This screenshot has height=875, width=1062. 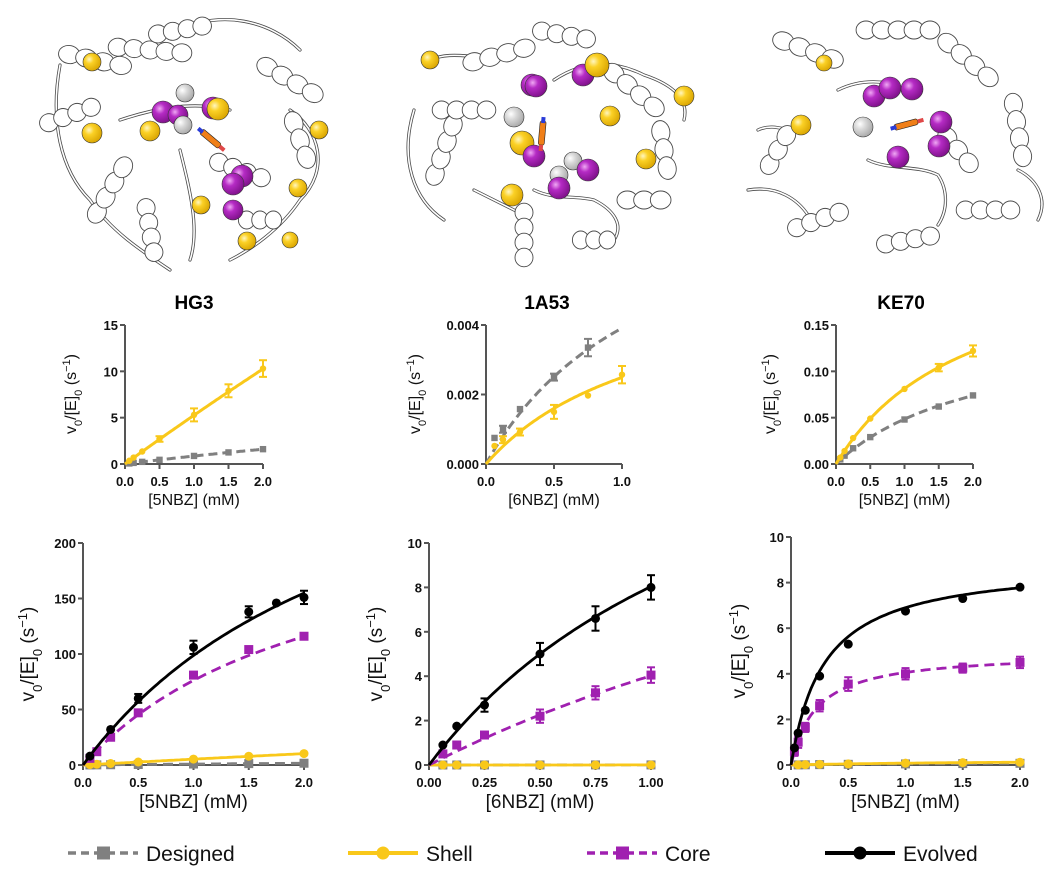 I want to click on y-tick-label: 10, so click(x=111, y=371).